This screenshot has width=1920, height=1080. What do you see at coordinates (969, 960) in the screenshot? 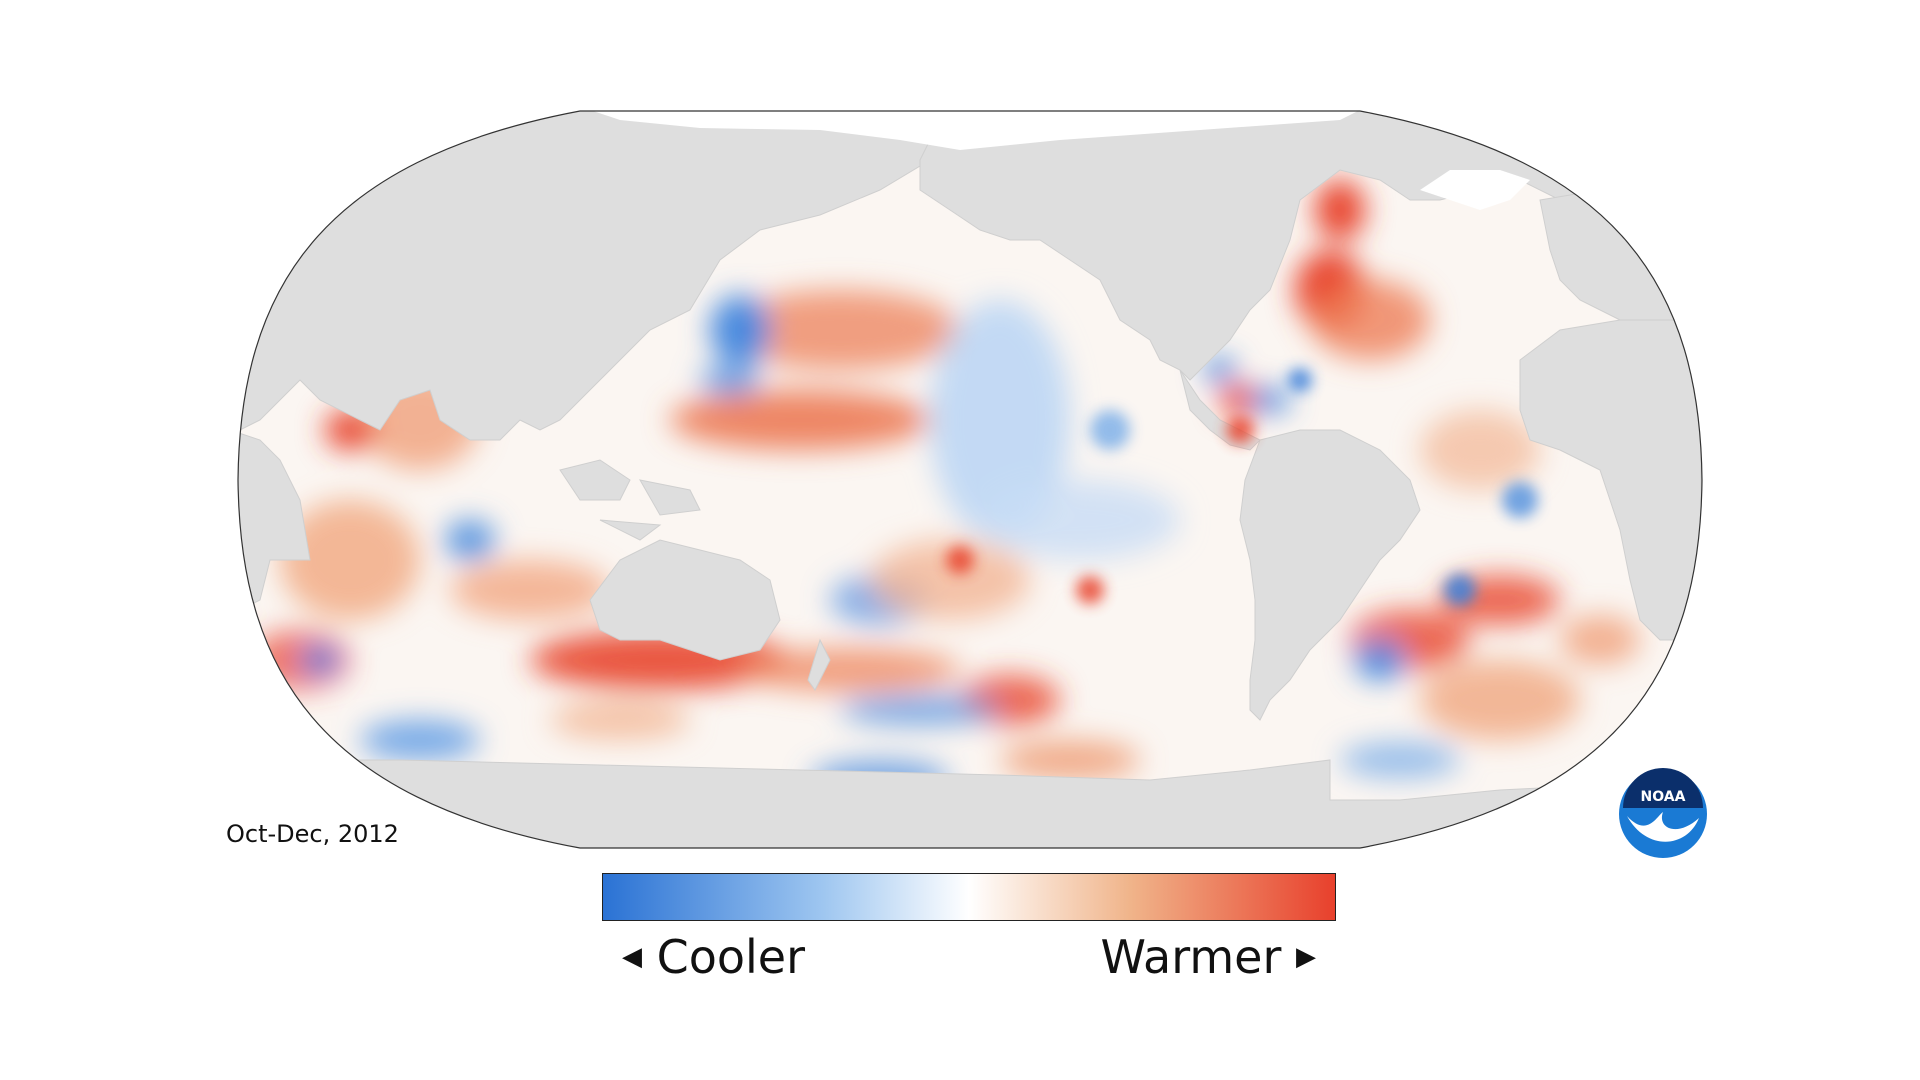
I see `legend-labels: ◀ Cooler Warmer ▶` at bounding box center [969, 960].